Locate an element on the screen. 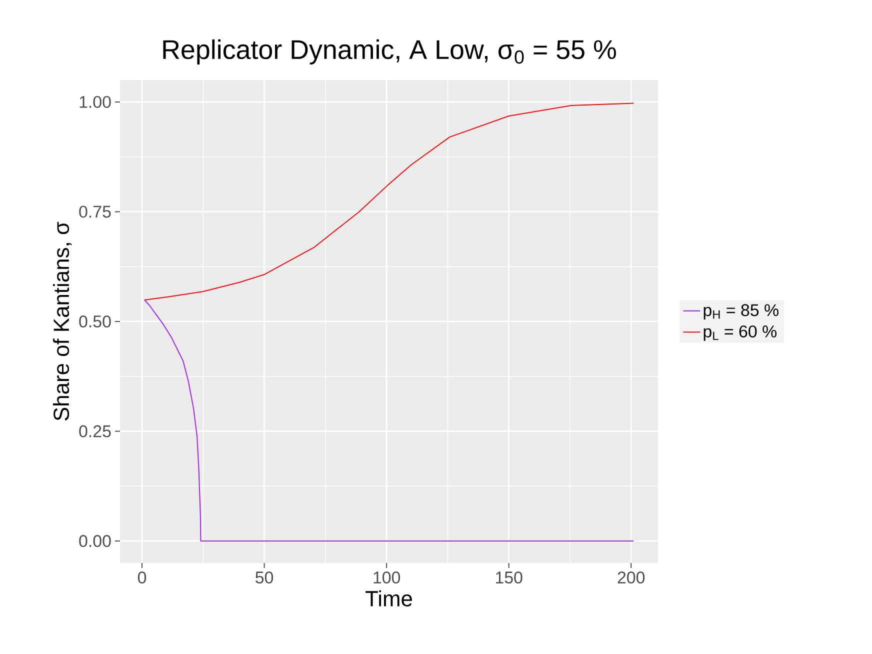 This screenshot has width=872, height=654. x-tick-label: 0 is located at coordinates (142, 578).